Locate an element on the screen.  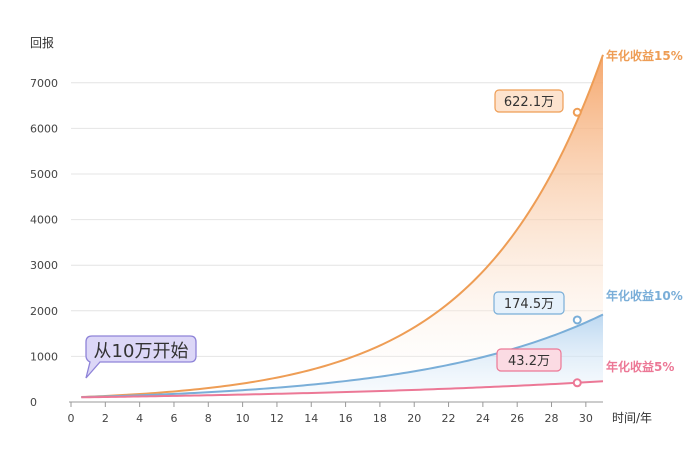
y-tick-label: 3000 is located at coordinates (44, 265).